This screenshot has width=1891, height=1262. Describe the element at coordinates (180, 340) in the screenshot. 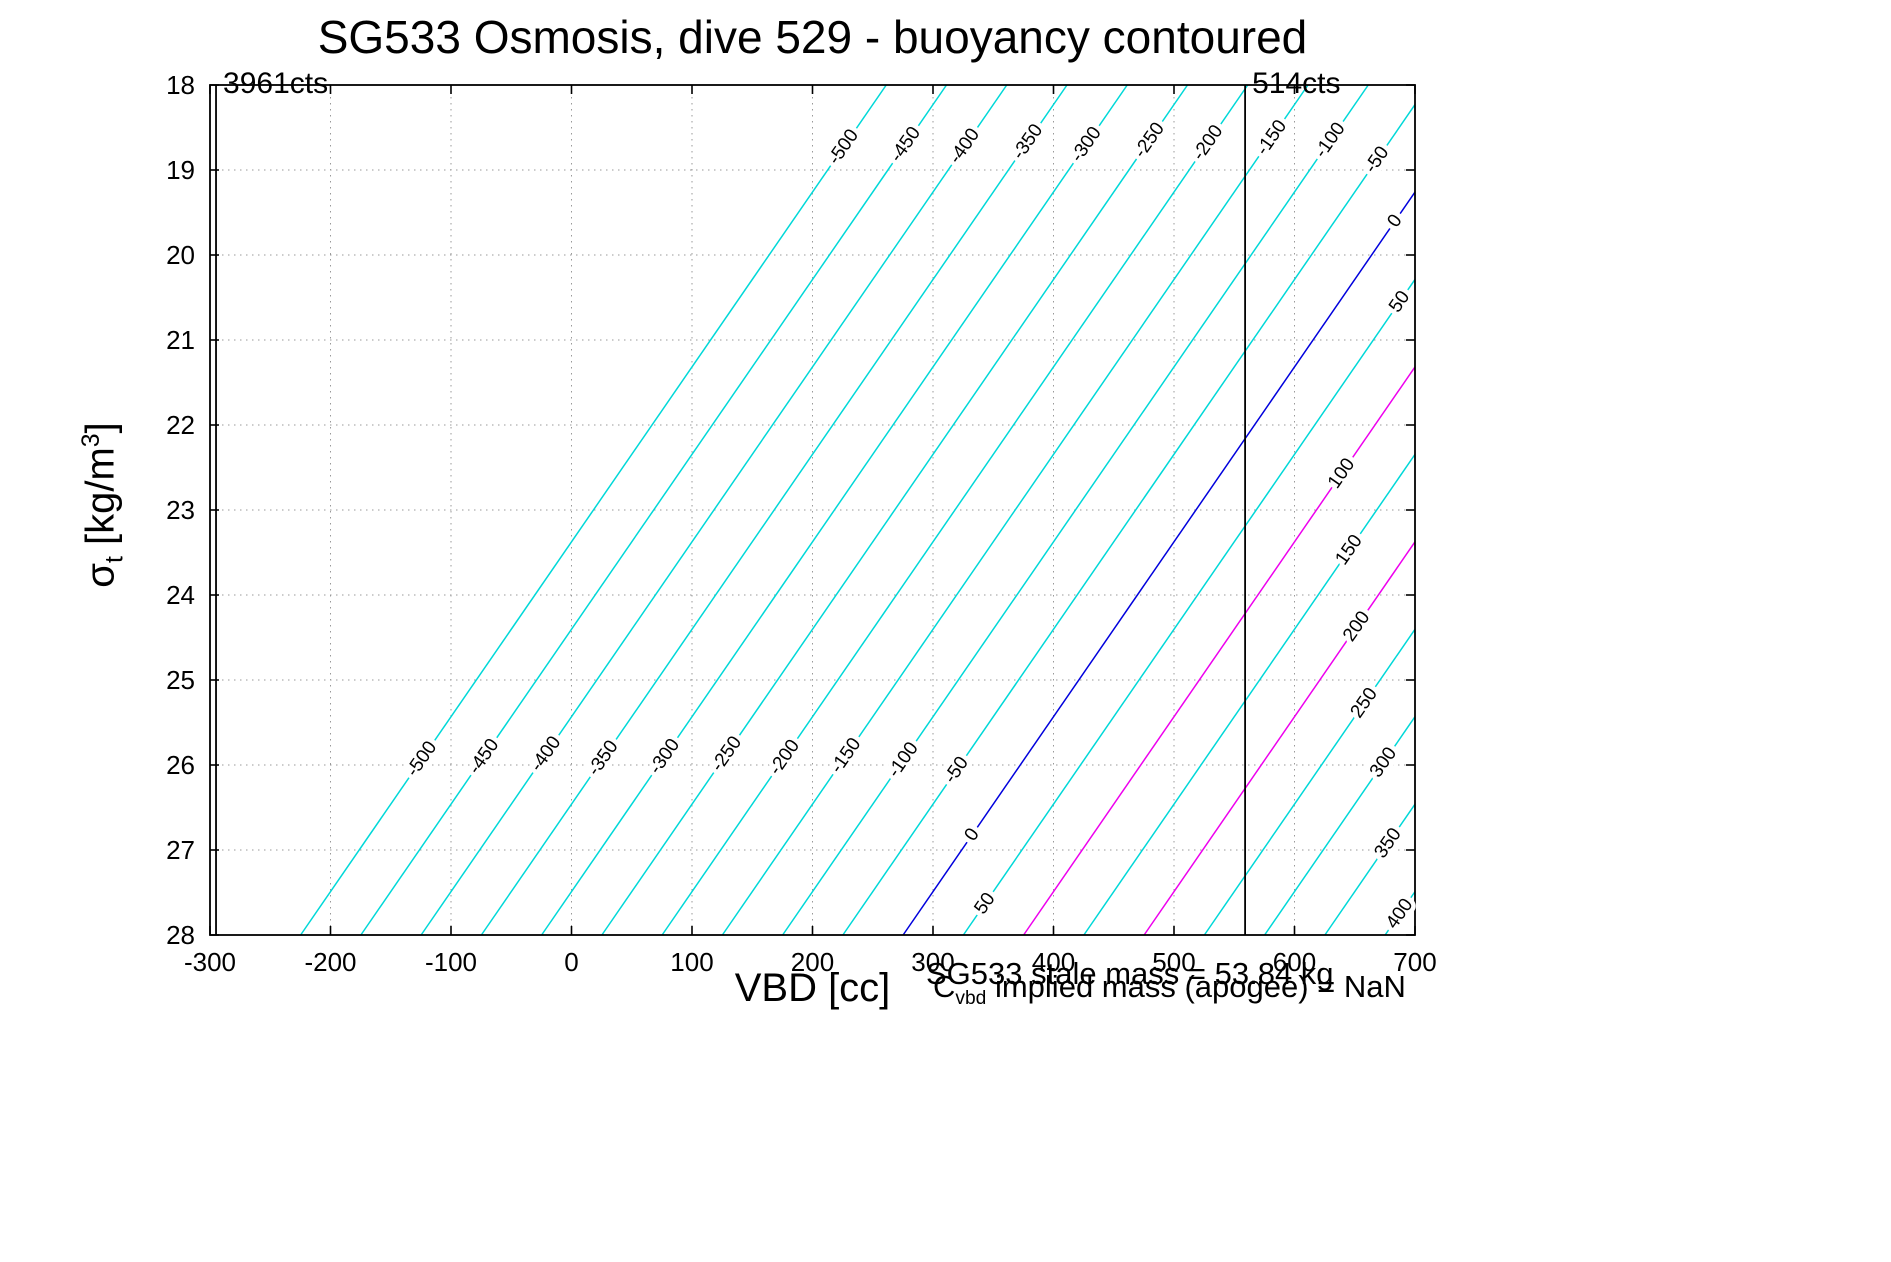

I see `y-tick-label: 21` at that location.